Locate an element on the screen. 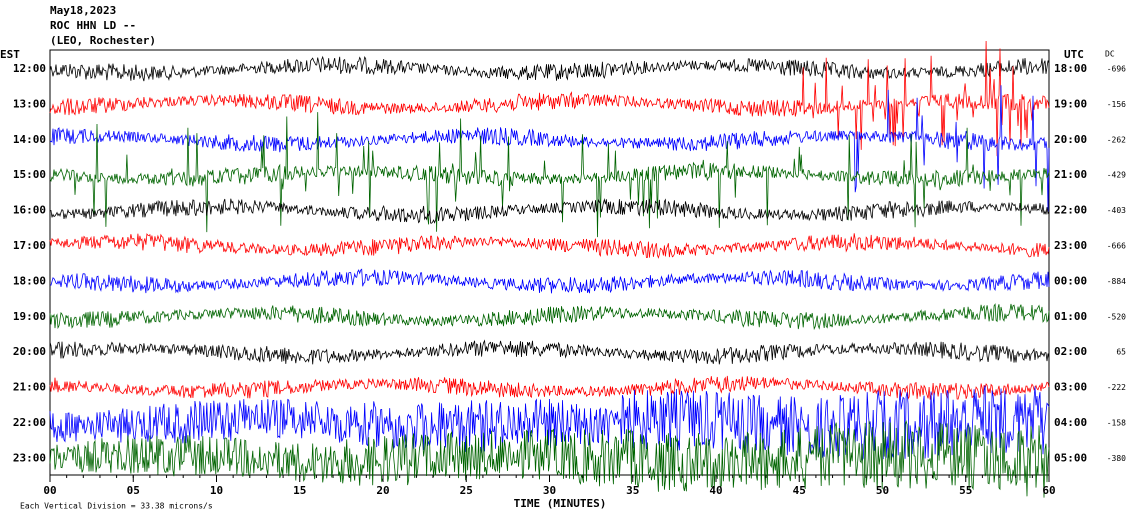 Image resolution: width=1130 pixels, height=519 pixels. est-label: 12:00 is located at coordinates (29, 68).